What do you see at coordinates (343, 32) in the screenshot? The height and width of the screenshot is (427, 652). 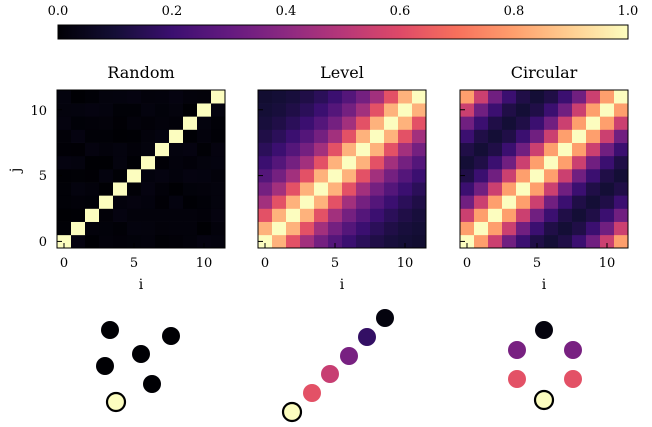 I see `colorbar-fill` at bounding box center [343, 32].